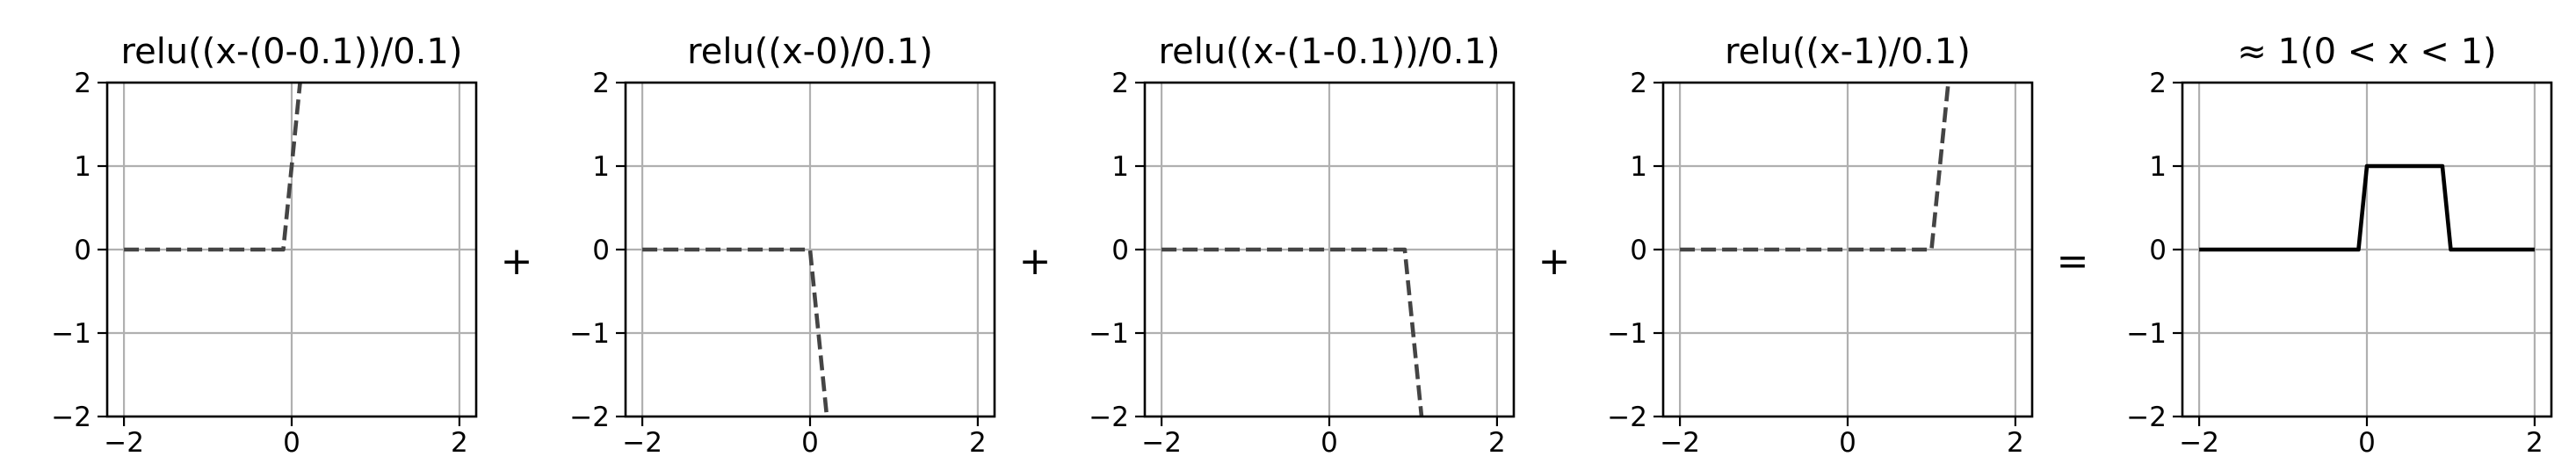 Image resolution: width=2576 pixels, height=471 pixels. Describe the element at coordinates (2073, 261) in the screenshot. I see `equals-operator: =` at that location.